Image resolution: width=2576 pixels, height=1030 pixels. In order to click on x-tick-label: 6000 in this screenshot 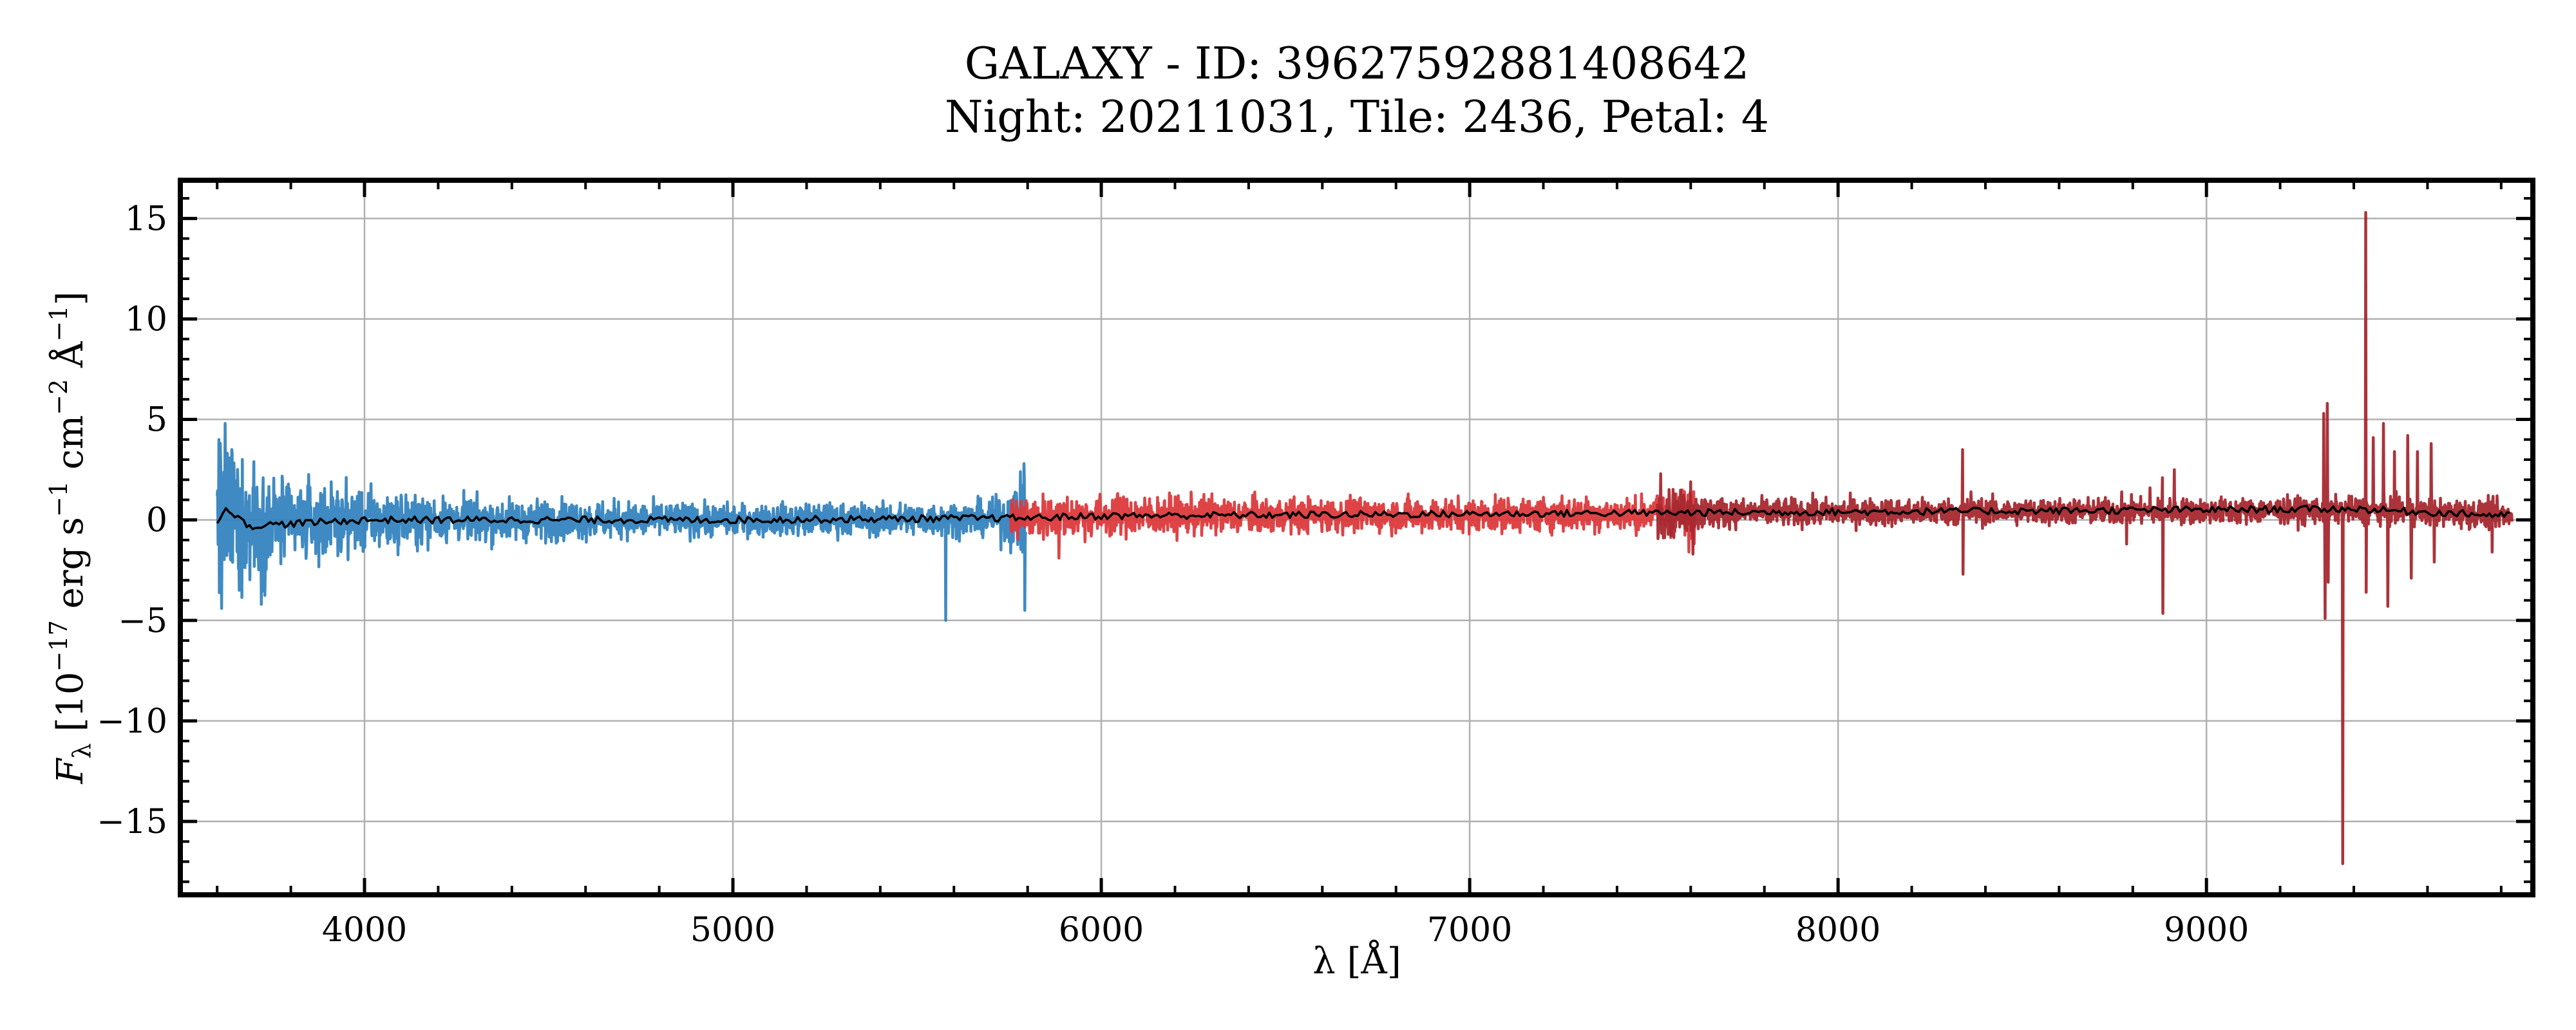, I will do `click(1101, 931)`.